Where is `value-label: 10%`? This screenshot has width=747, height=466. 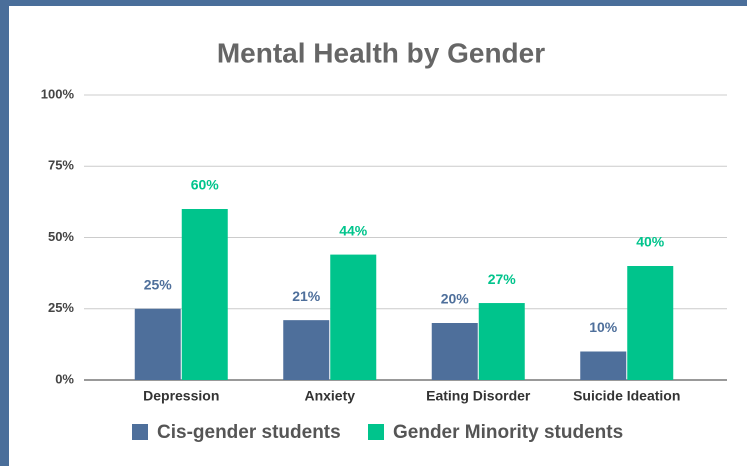 value-label: 10% is located at coordinates (603, 327).